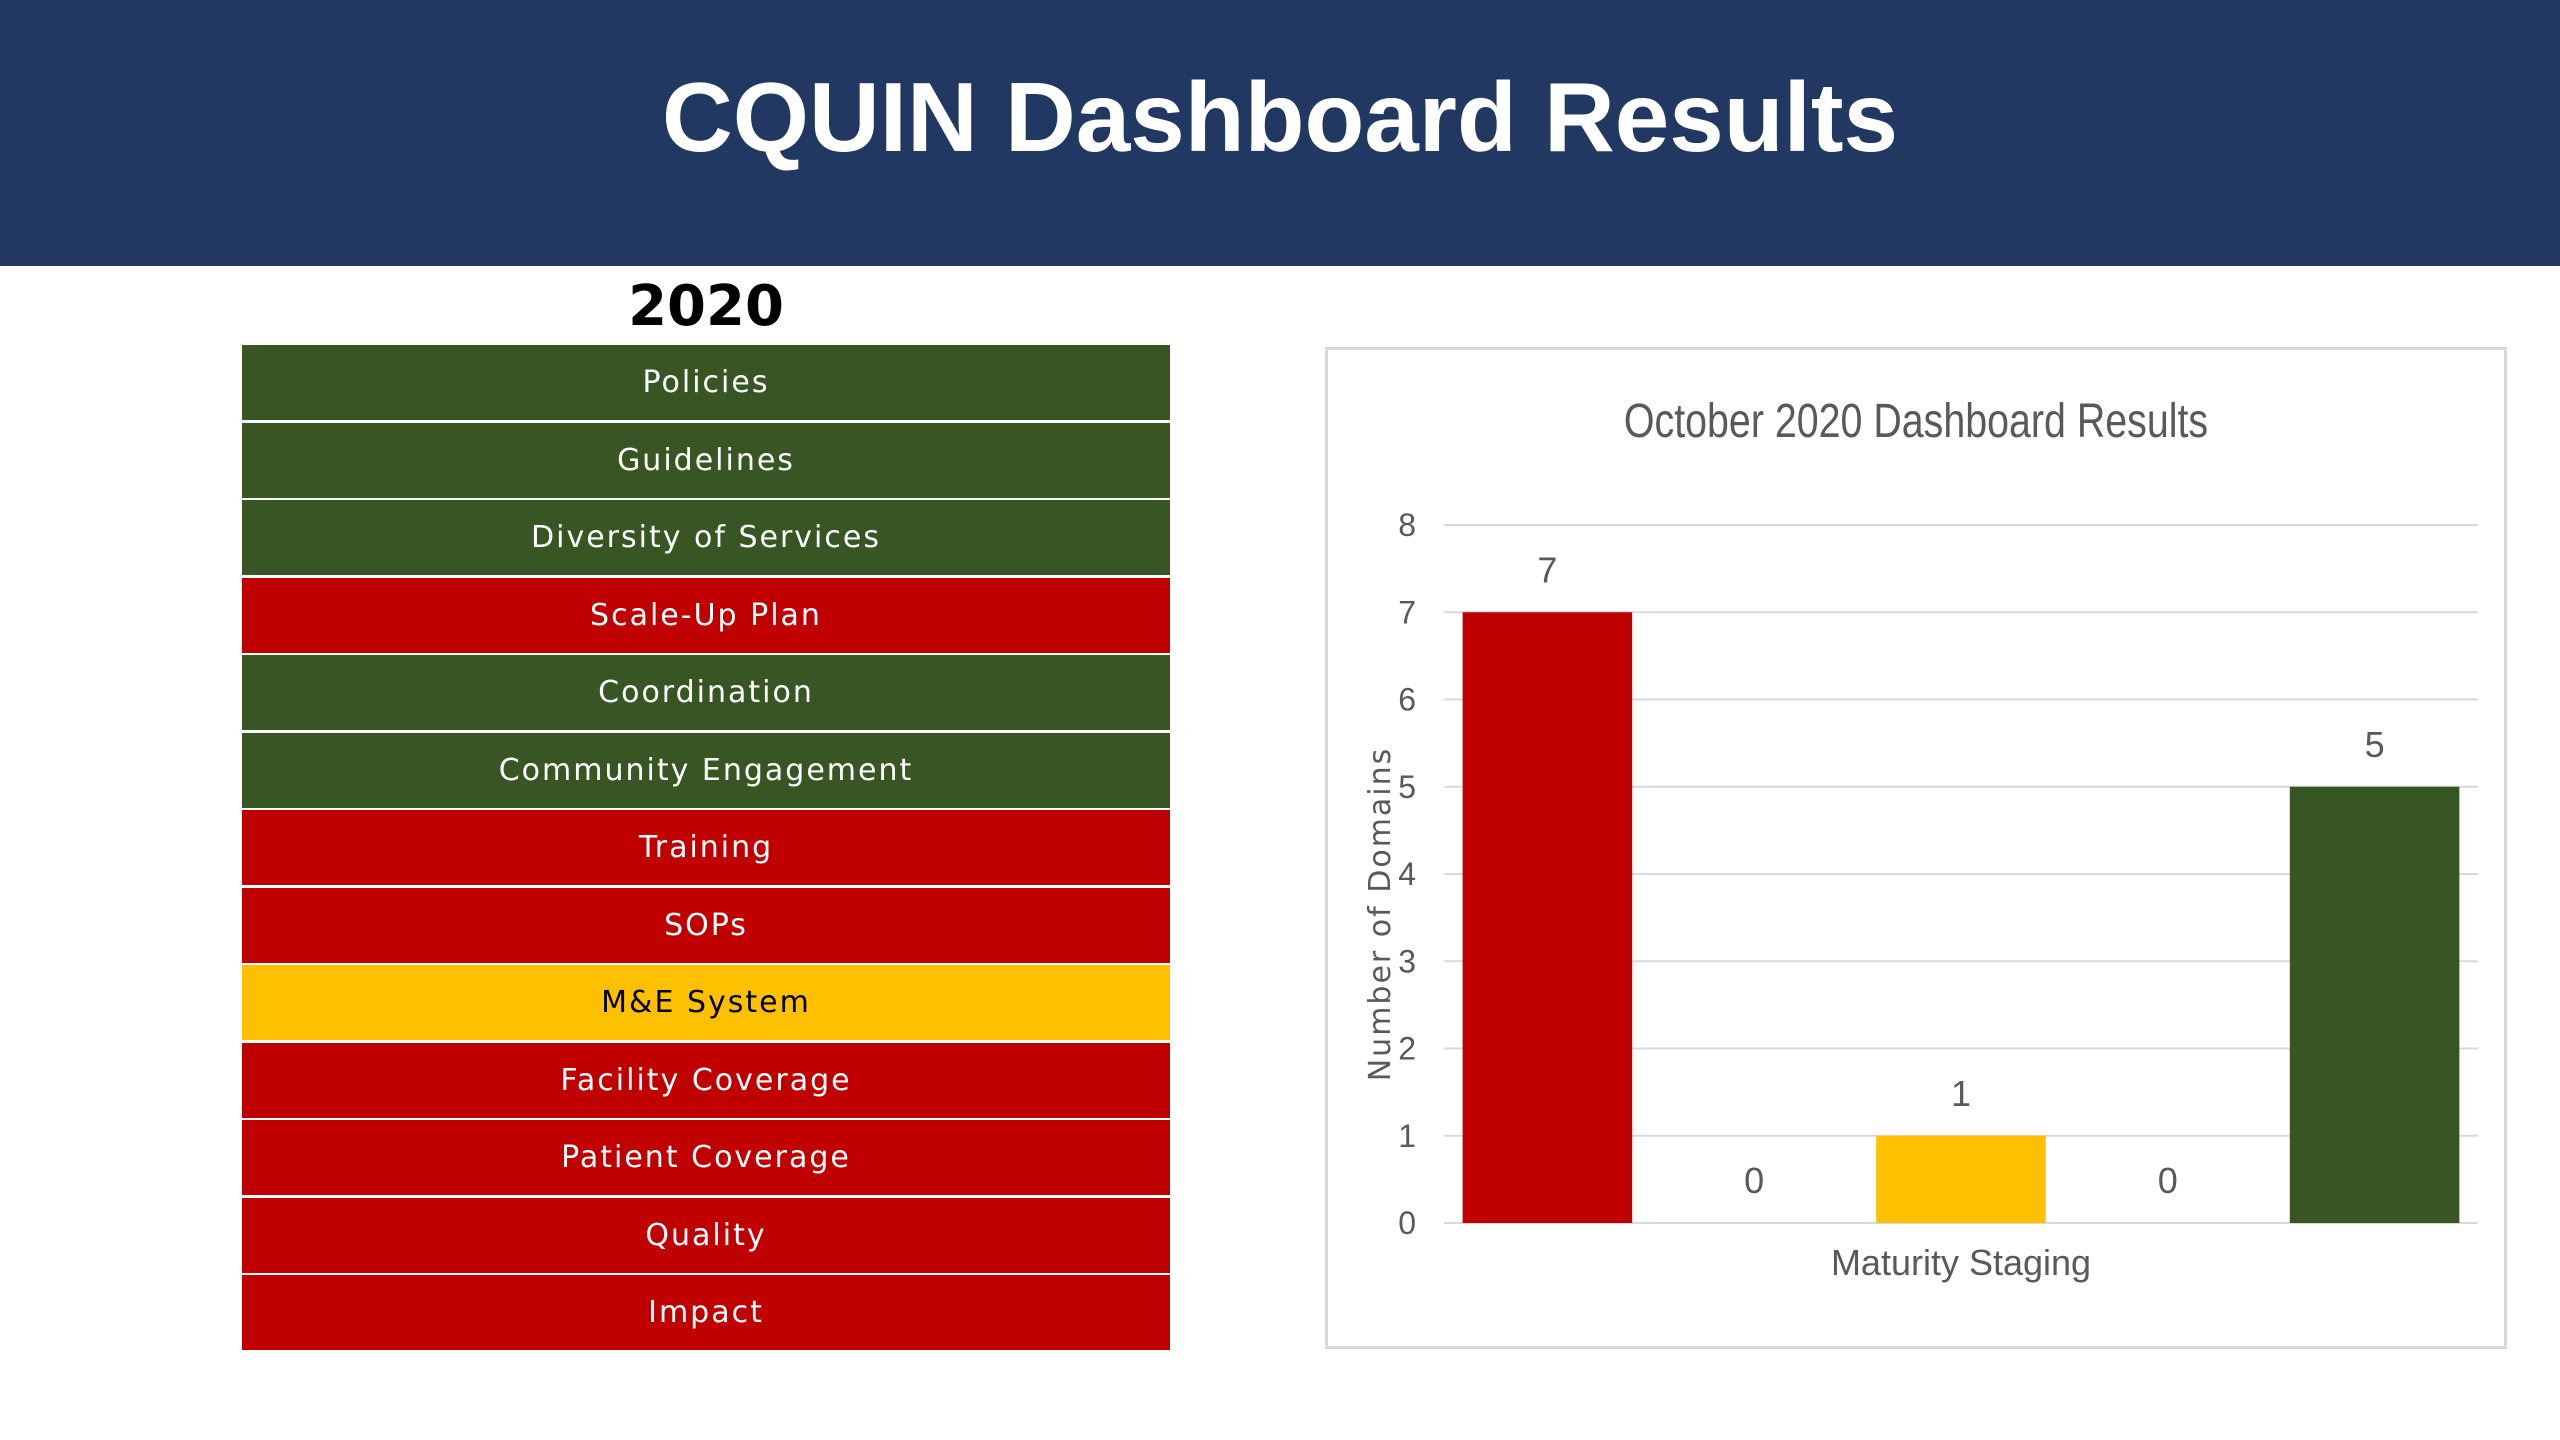 The image size is (2560, 1440). What do you see at coordinates (2375, 744) in the screenshot?
I see `data-label: 5` at bounding box center [2375, 744].